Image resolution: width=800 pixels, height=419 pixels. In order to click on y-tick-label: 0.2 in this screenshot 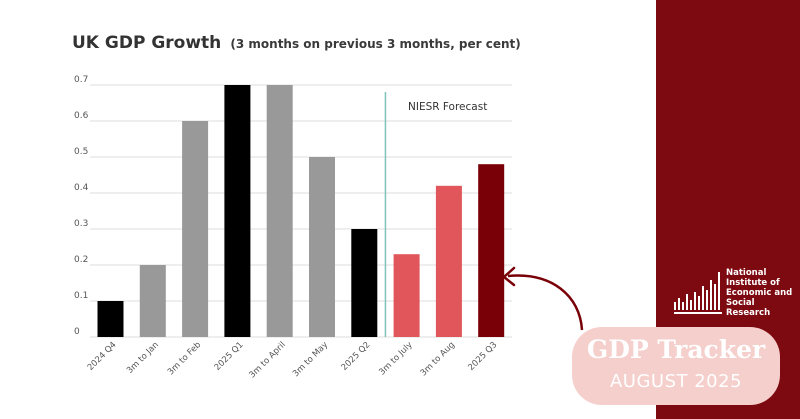, I will do `click(81, 260)`.